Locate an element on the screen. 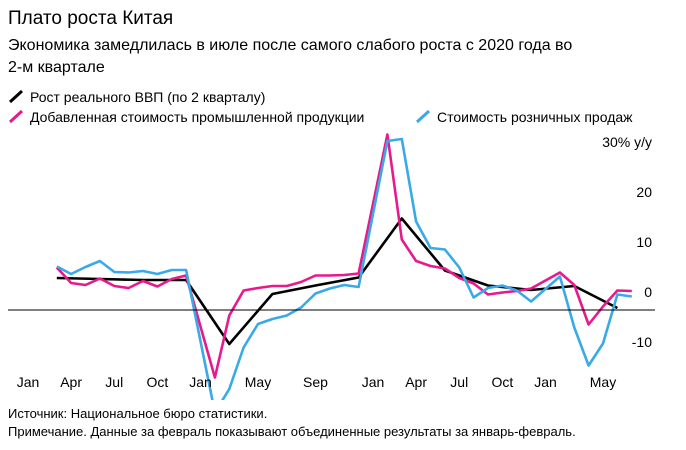  x-tick-label: Sep is located at coordinates (315, 382).